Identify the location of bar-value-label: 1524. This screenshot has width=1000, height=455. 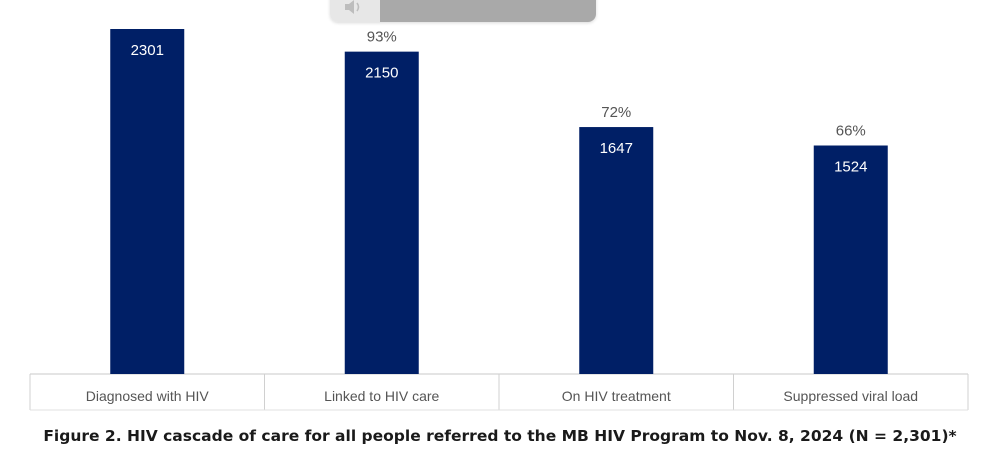
(850, 166).